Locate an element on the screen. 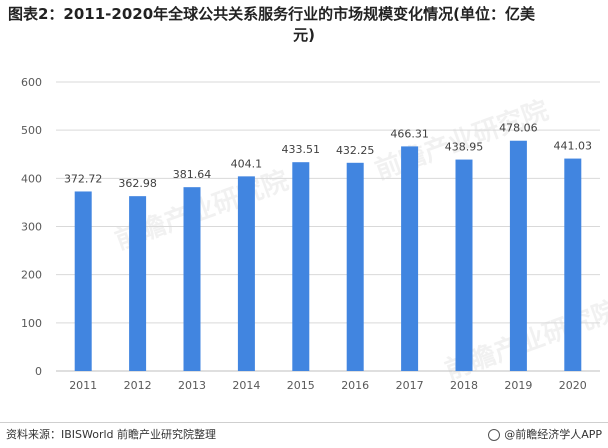  x-tick-label: 2012 is located at coordinates (138, 385).